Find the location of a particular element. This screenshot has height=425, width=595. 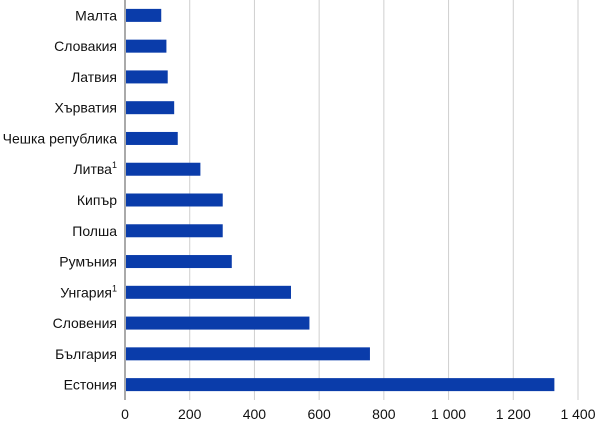

category-name: Литва is located at coordinates (92, 169).